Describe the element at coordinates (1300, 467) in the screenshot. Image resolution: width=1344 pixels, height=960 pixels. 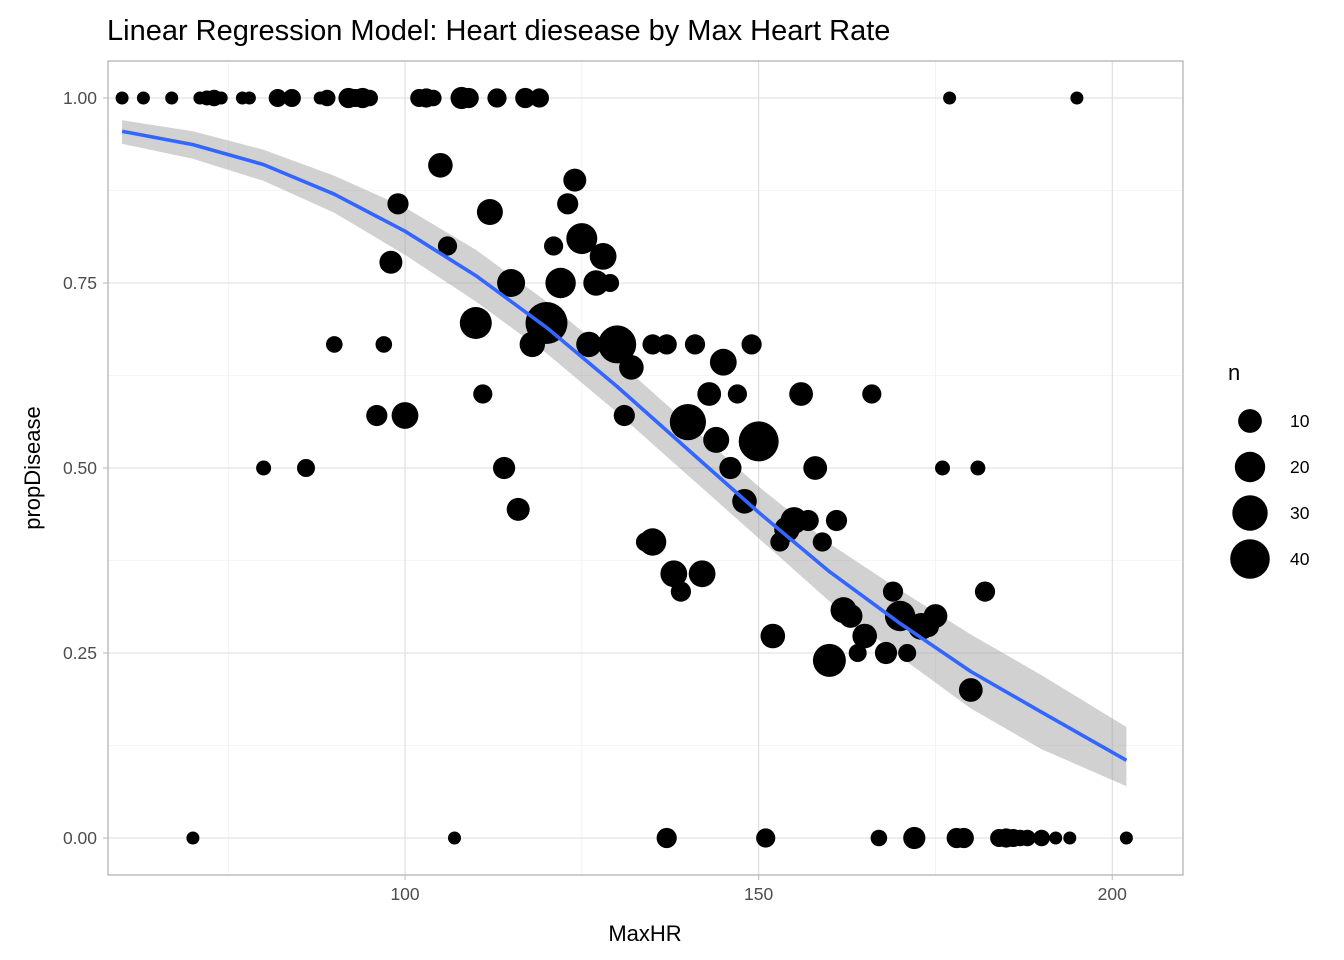
I see `legend-label: 20` at that location.